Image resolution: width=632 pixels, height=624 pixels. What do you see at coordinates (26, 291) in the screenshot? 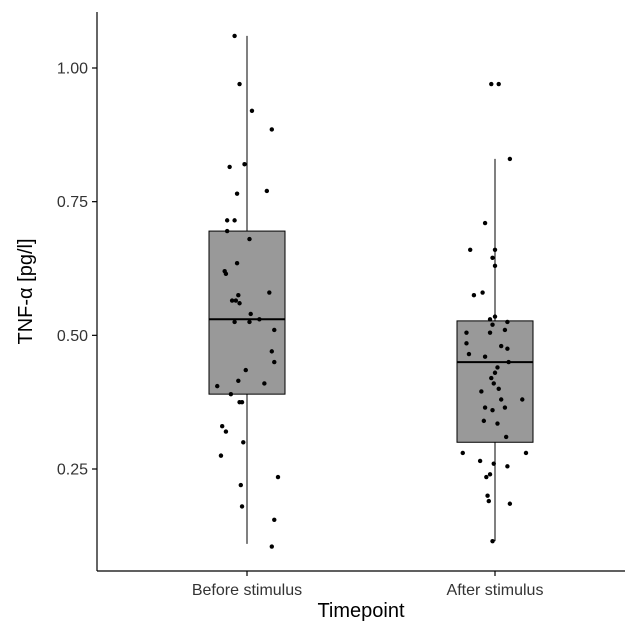
I see `y-axis-title: TNF-α [pg/l]` at bounding box center [26, 291].